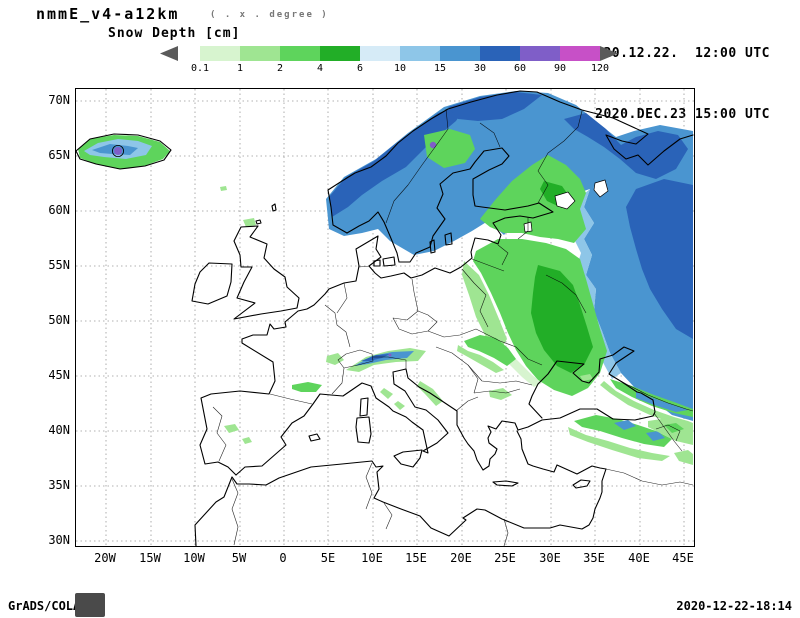  I want to click on lon-tick-label: 5E, so click(328, 558).